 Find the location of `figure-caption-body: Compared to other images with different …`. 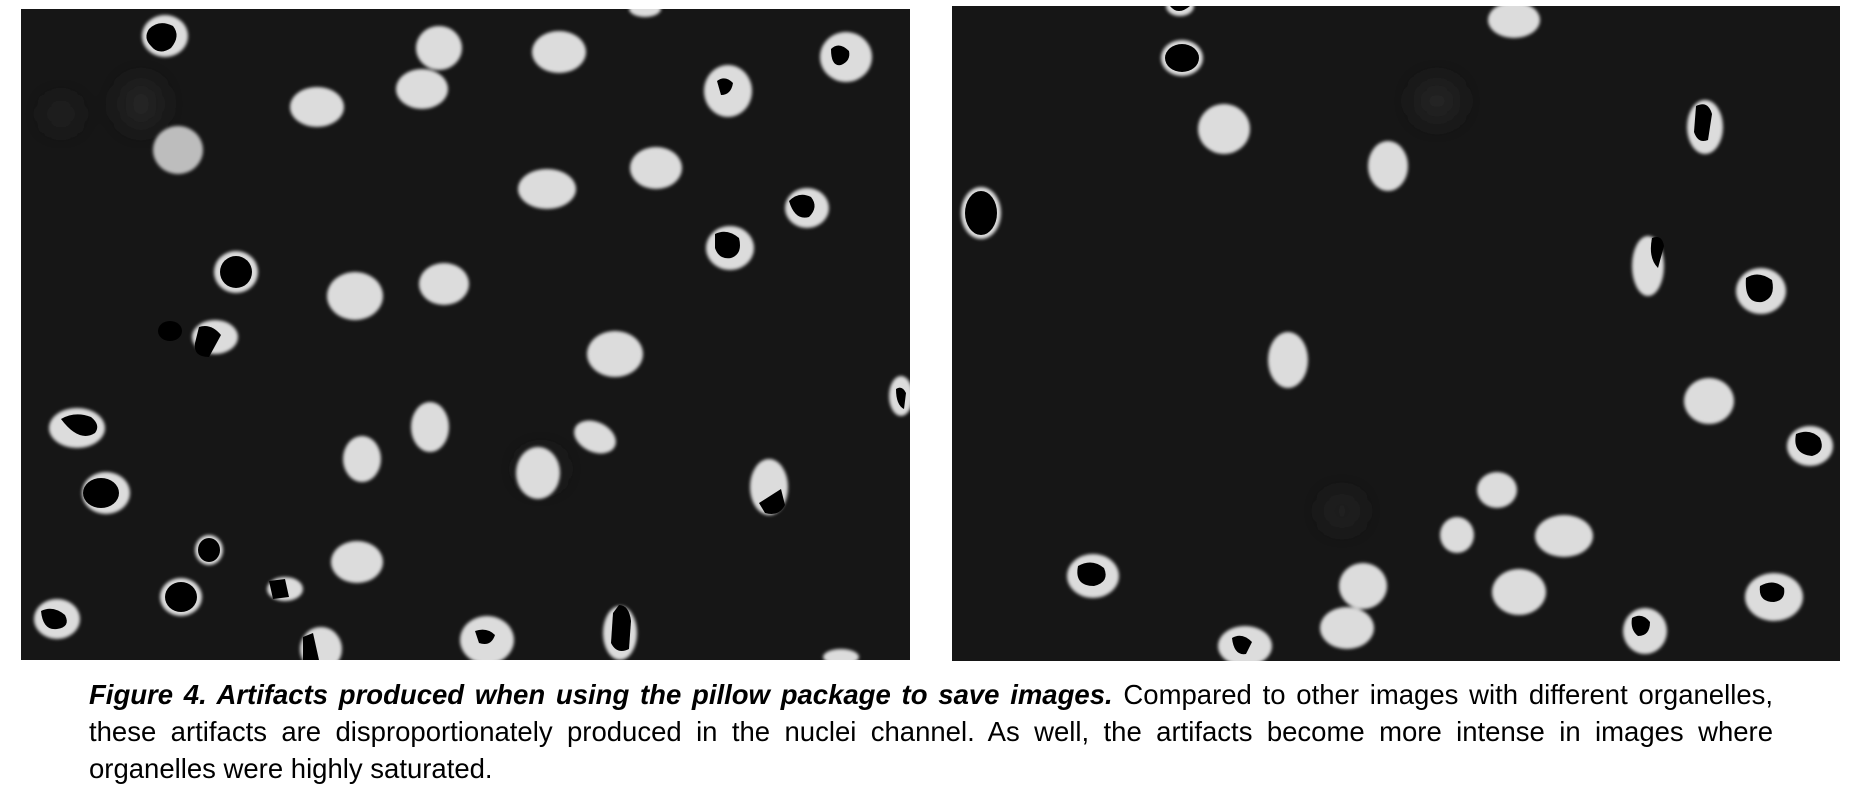

figure-caption-body: Compared to other images with different … is located at coordinates (931, 731).